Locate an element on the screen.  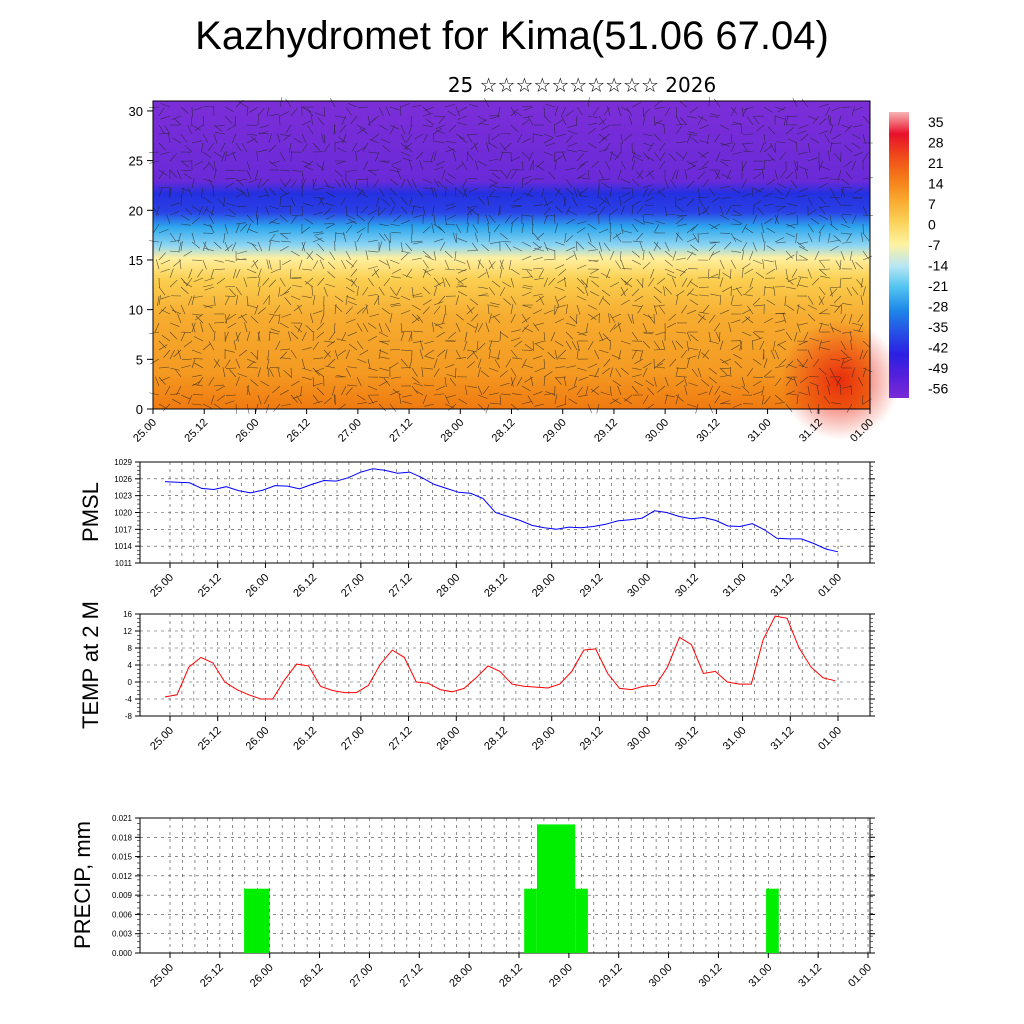
y-tick-label: 16 is located at coordinates (127, 614).